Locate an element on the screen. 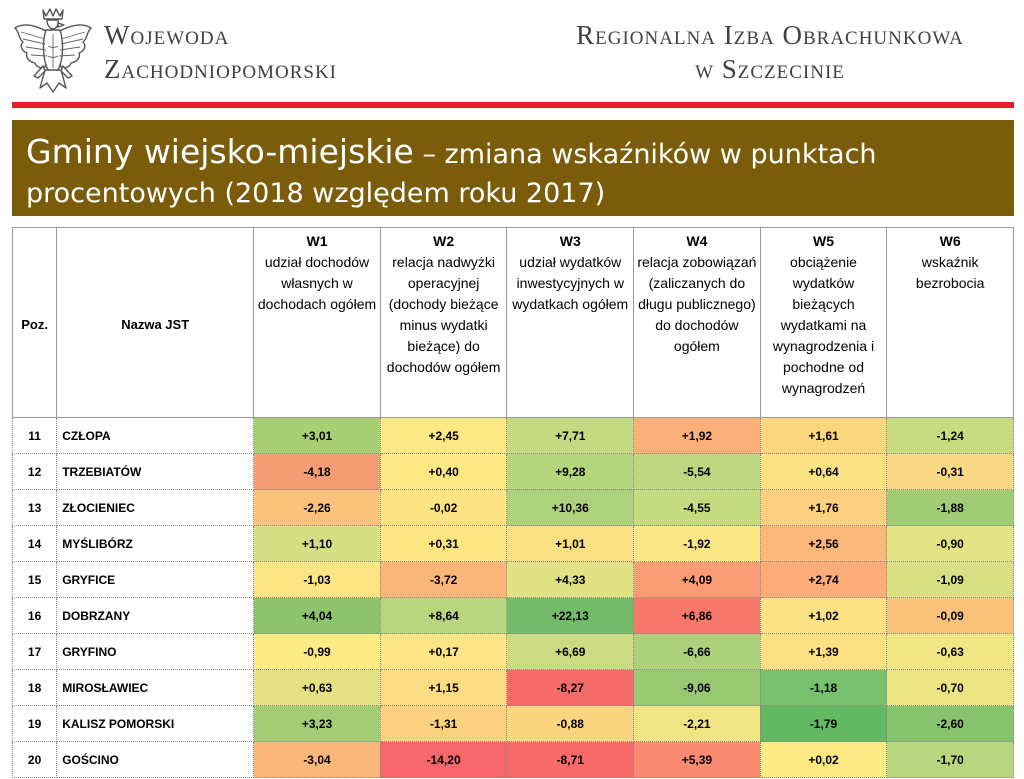 The width and height of the screenshot is (1024, 779). cell-w2: -14,20 is located at coordinates (443, 759).